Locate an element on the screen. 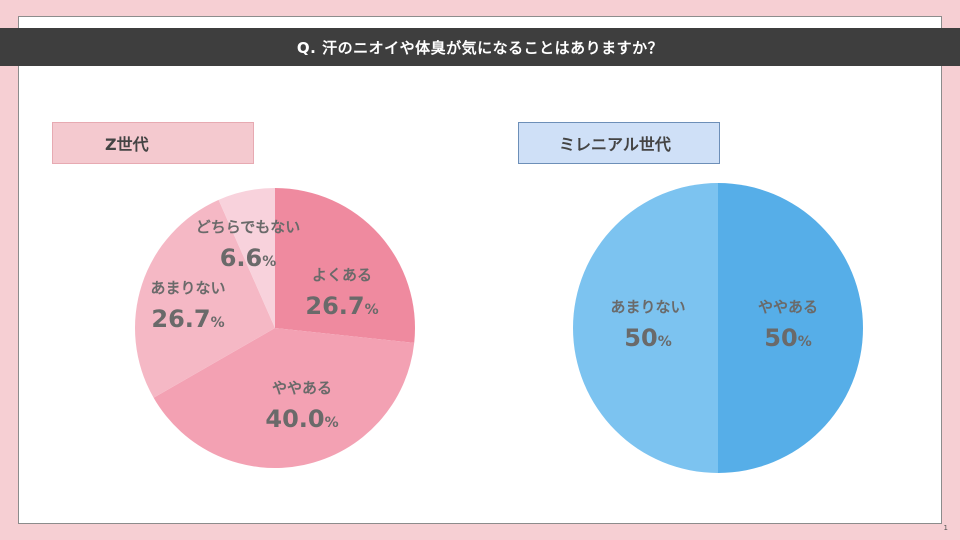  question-title: Q. 汗のニオイや体臭が気になることはありますか？ is located at coordinates (480, 47).